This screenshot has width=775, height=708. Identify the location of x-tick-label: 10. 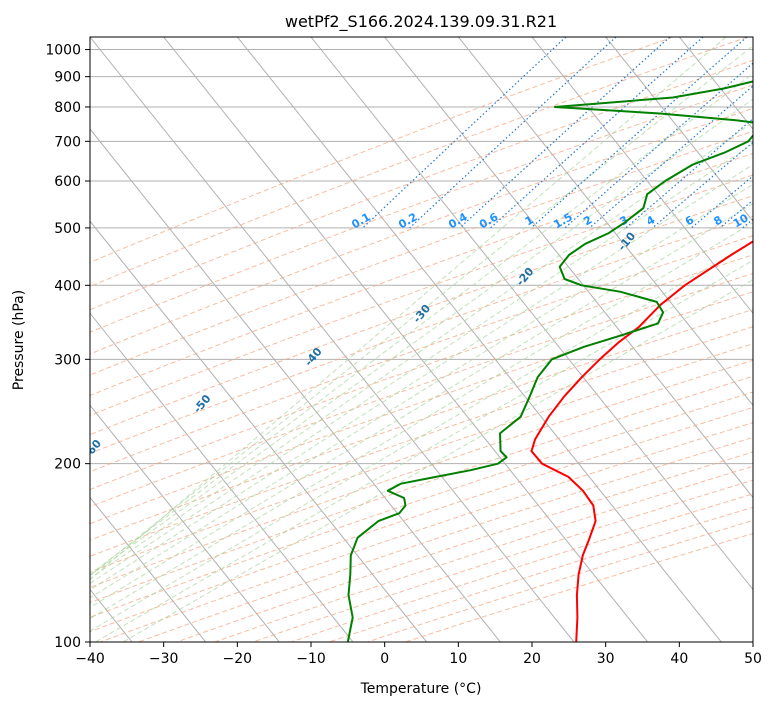
(458, 659).